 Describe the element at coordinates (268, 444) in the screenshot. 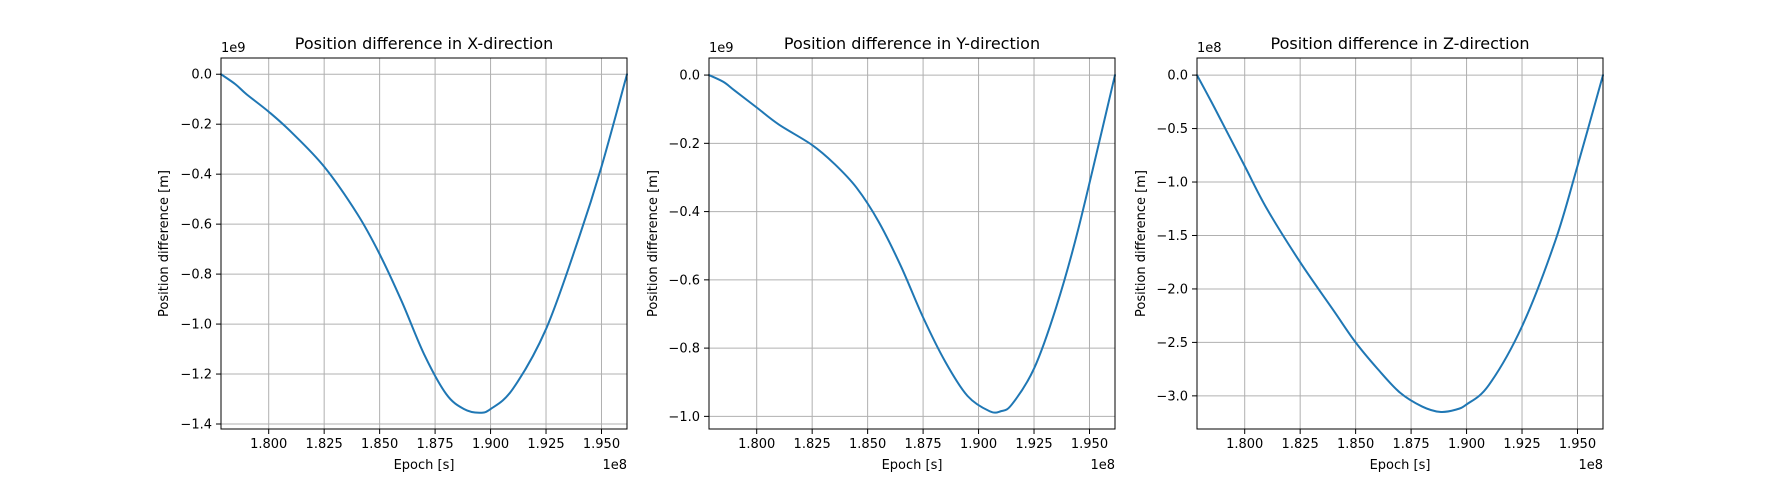

I see `x-tick-label-x: 1.800` at that location.